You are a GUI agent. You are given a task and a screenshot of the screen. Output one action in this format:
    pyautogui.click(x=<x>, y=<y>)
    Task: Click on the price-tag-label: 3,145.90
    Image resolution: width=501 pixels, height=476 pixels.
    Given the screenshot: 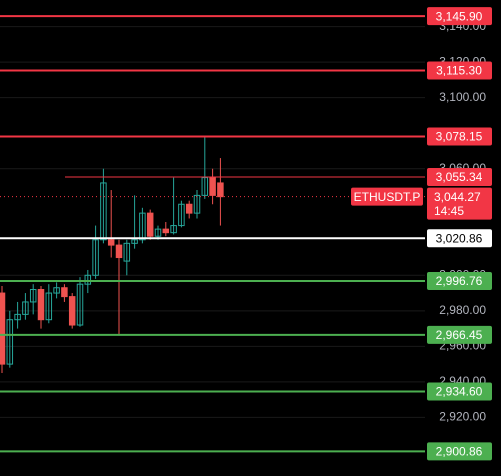 What is the action you would take?
    pyautogui.click(x=459, y=16)
    